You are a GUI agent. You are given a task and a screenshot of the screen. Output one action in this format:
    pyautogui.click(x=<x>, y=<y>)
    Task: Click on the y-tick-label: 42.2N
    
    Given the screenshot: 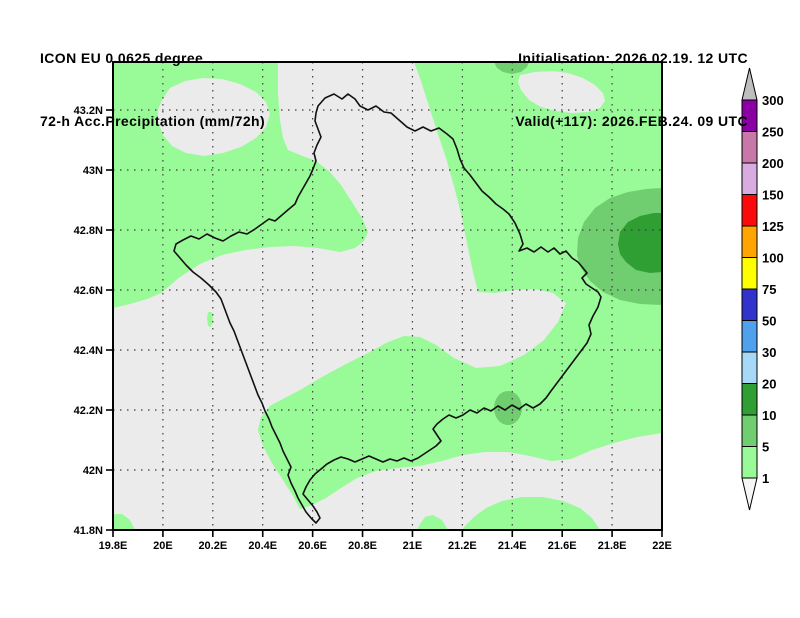 What is the action you would take?
    pyautogui.click(x=88, y=411)
    